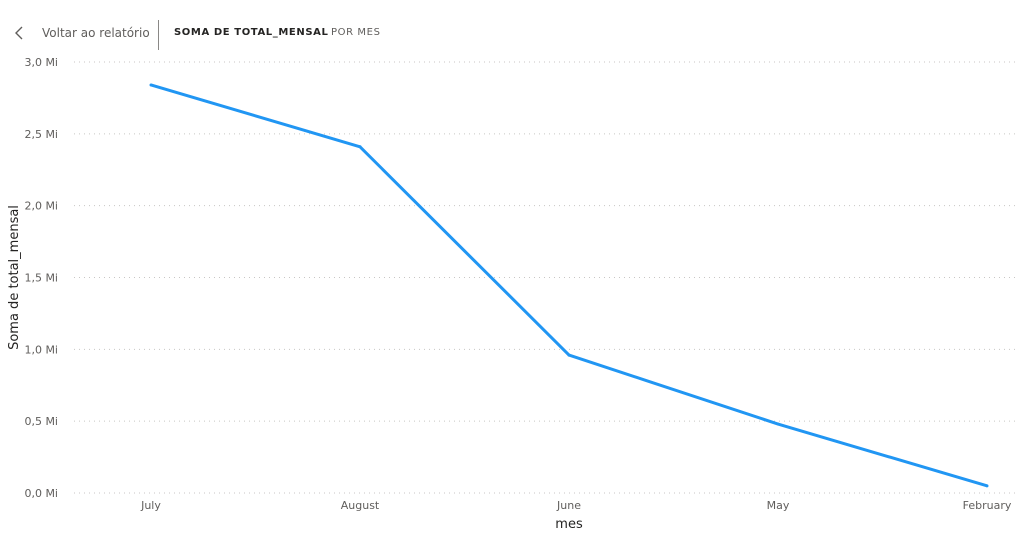  I want to click on x-tick-label: August, so click(360, 505).